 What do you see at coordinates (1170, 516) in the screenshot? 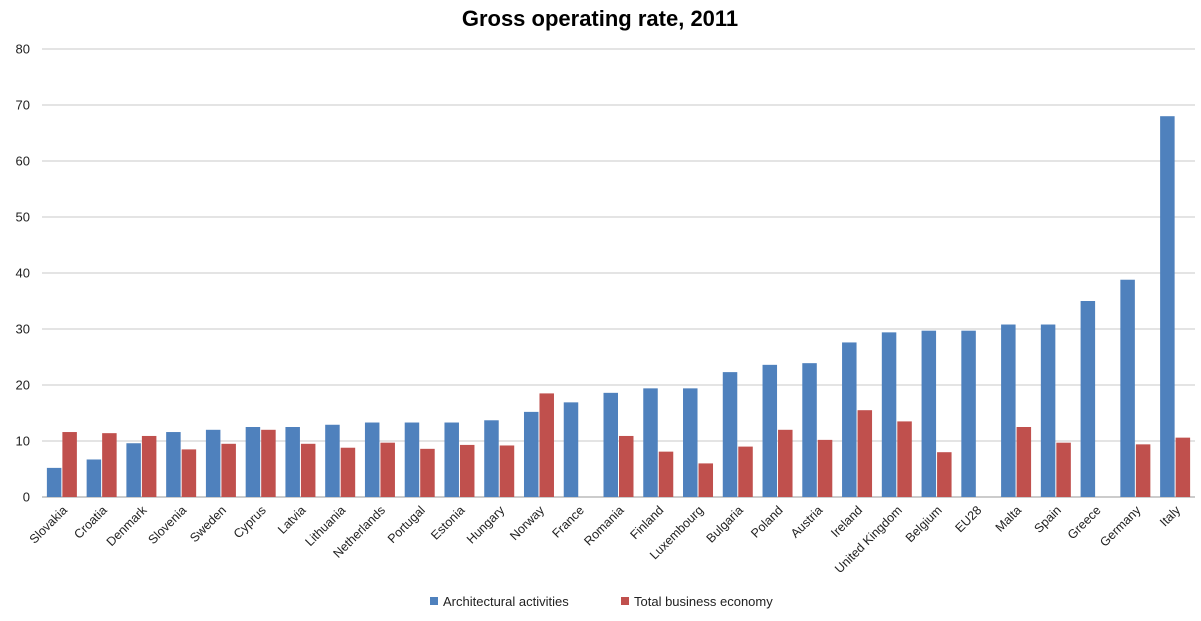
I see `x-category-label: Italy` at bounding box center [1170, 516].